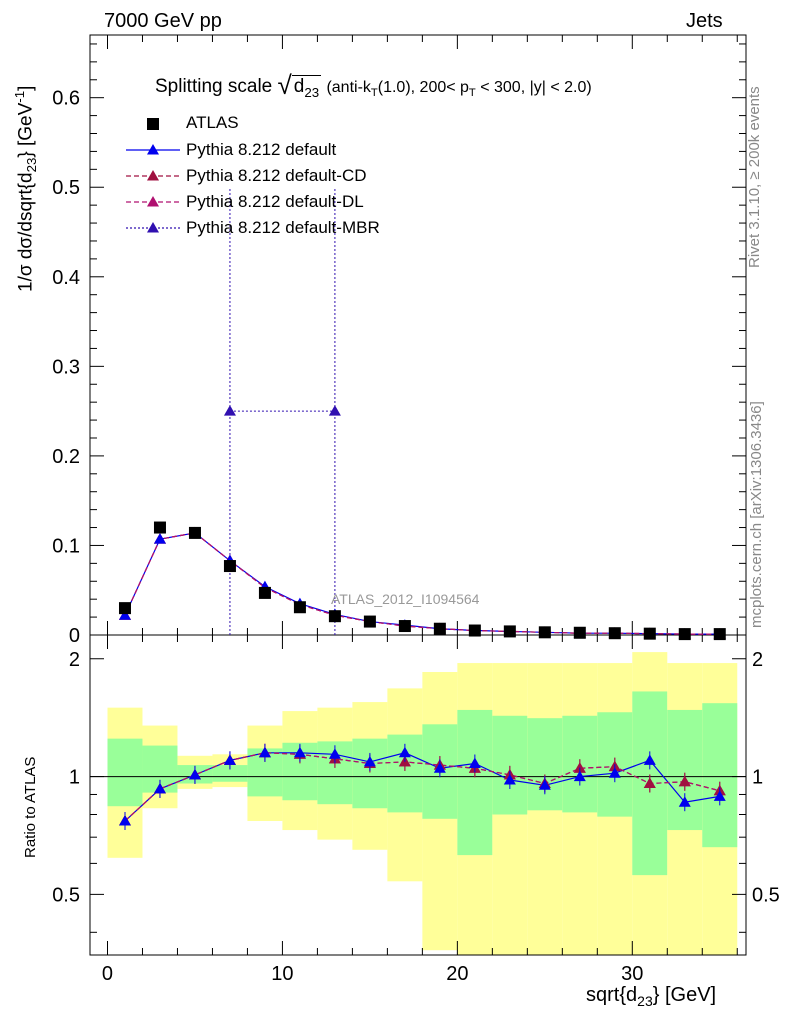 The height and width of the screenshot is (1024, 786). Describe the element at coordinates (766, 895) in the screenshot. I see `ratio-y-tick-label-right: 0.5` at that location.